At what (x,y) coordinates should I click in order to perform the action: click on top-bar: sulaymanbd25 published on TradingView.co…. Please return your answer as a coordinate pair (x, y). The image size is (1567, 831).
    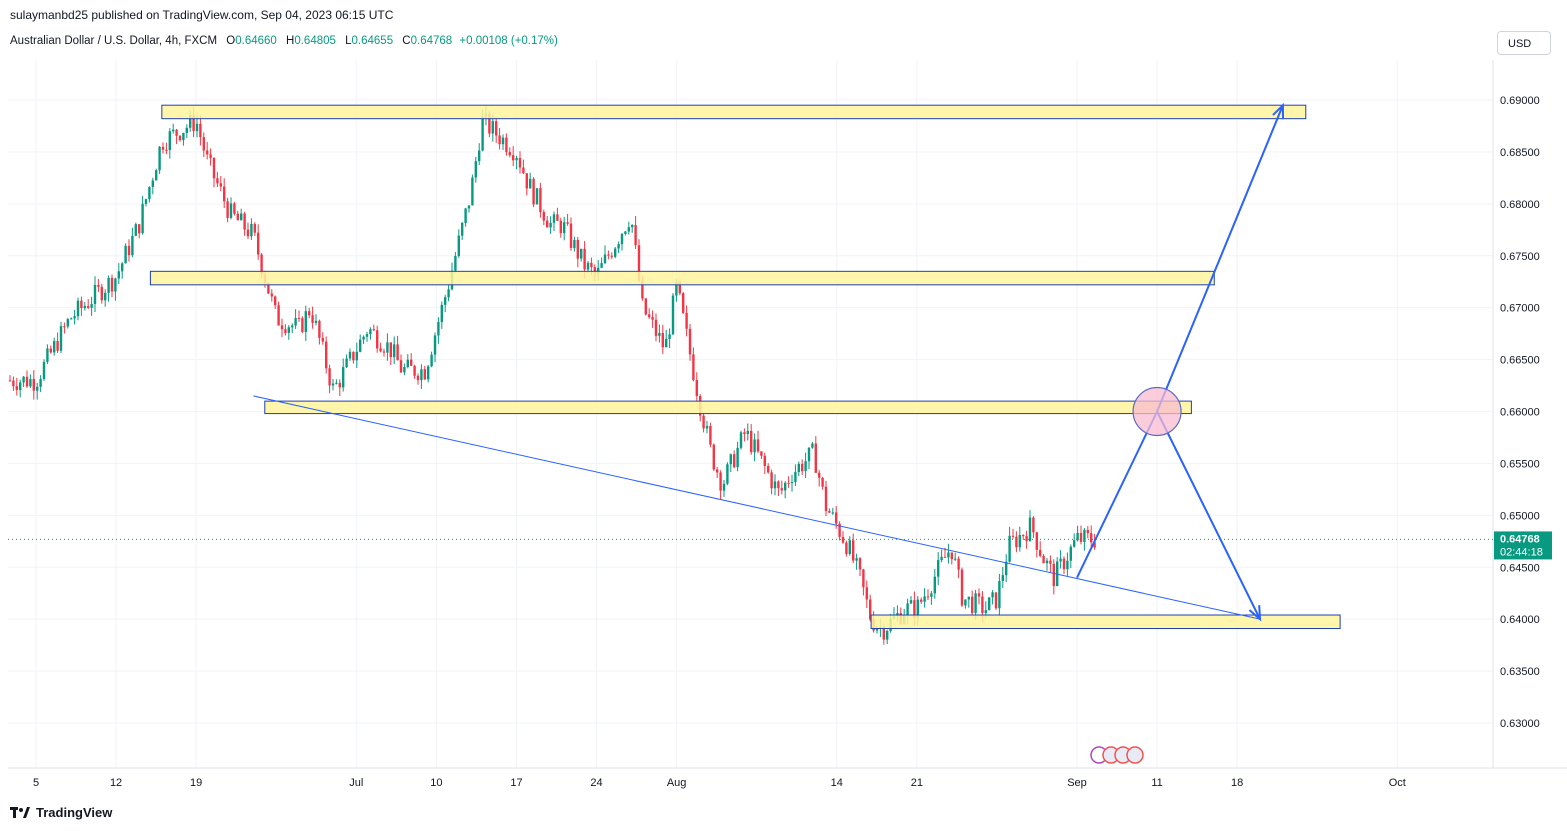
    Looking at the image, I should click on (783, 15).